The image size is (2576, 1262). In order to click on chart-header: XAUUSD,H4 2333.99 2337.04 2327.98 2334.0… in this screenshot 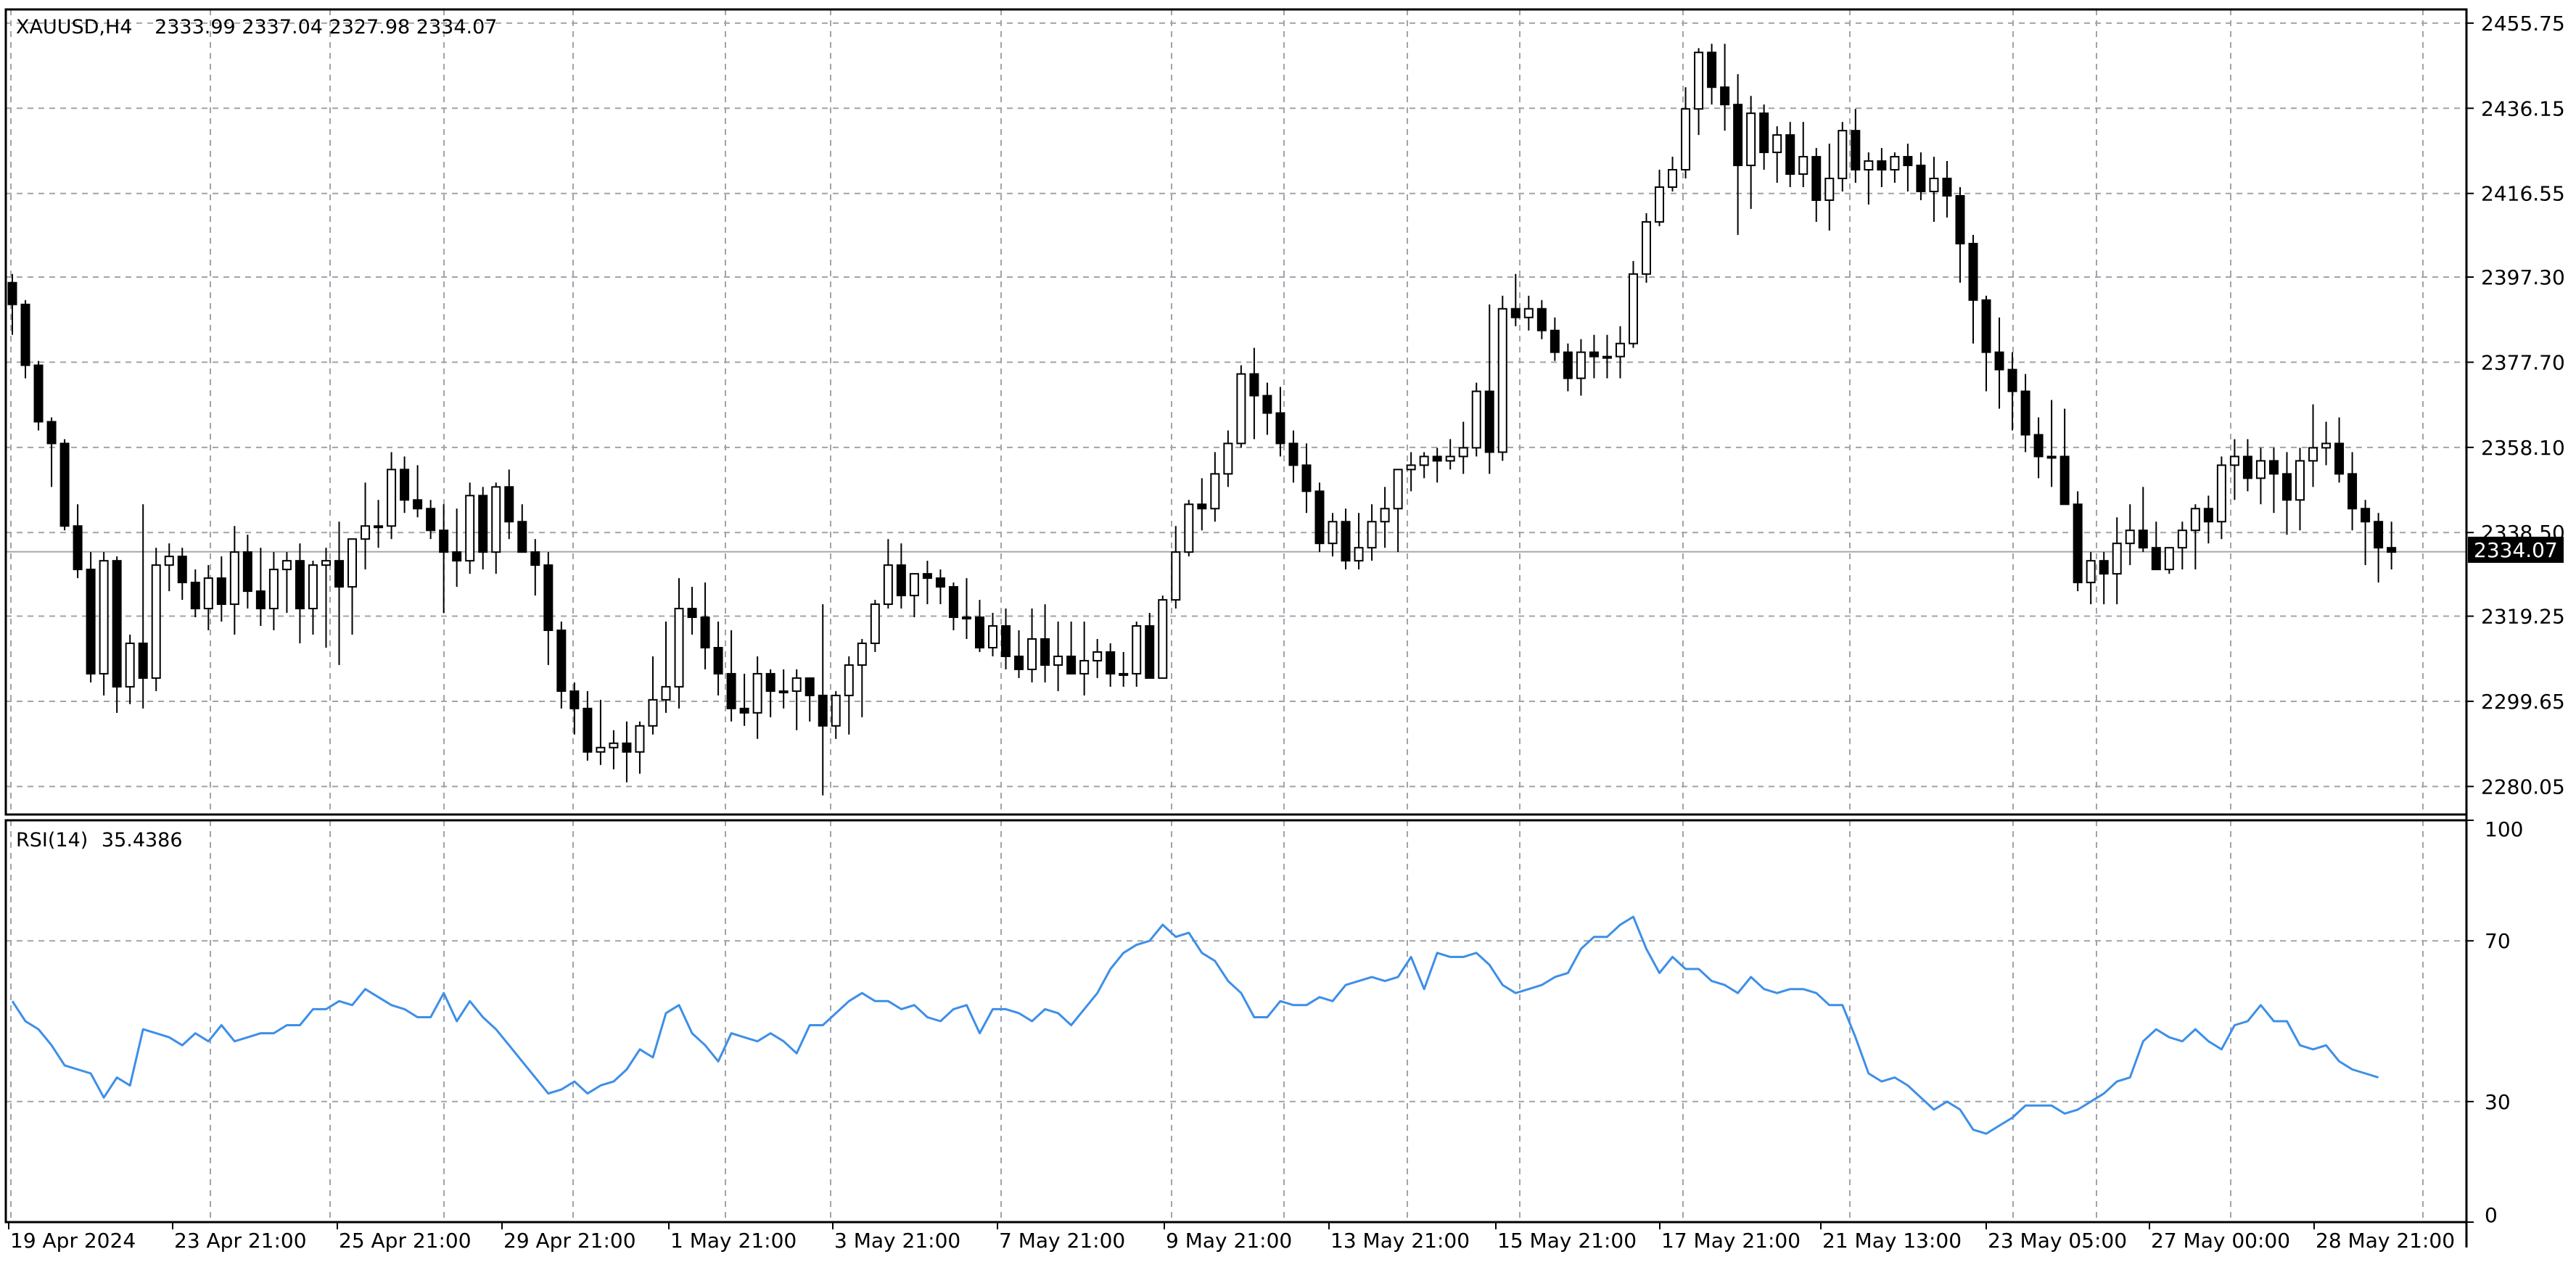, I will do `click(256, 27)`.